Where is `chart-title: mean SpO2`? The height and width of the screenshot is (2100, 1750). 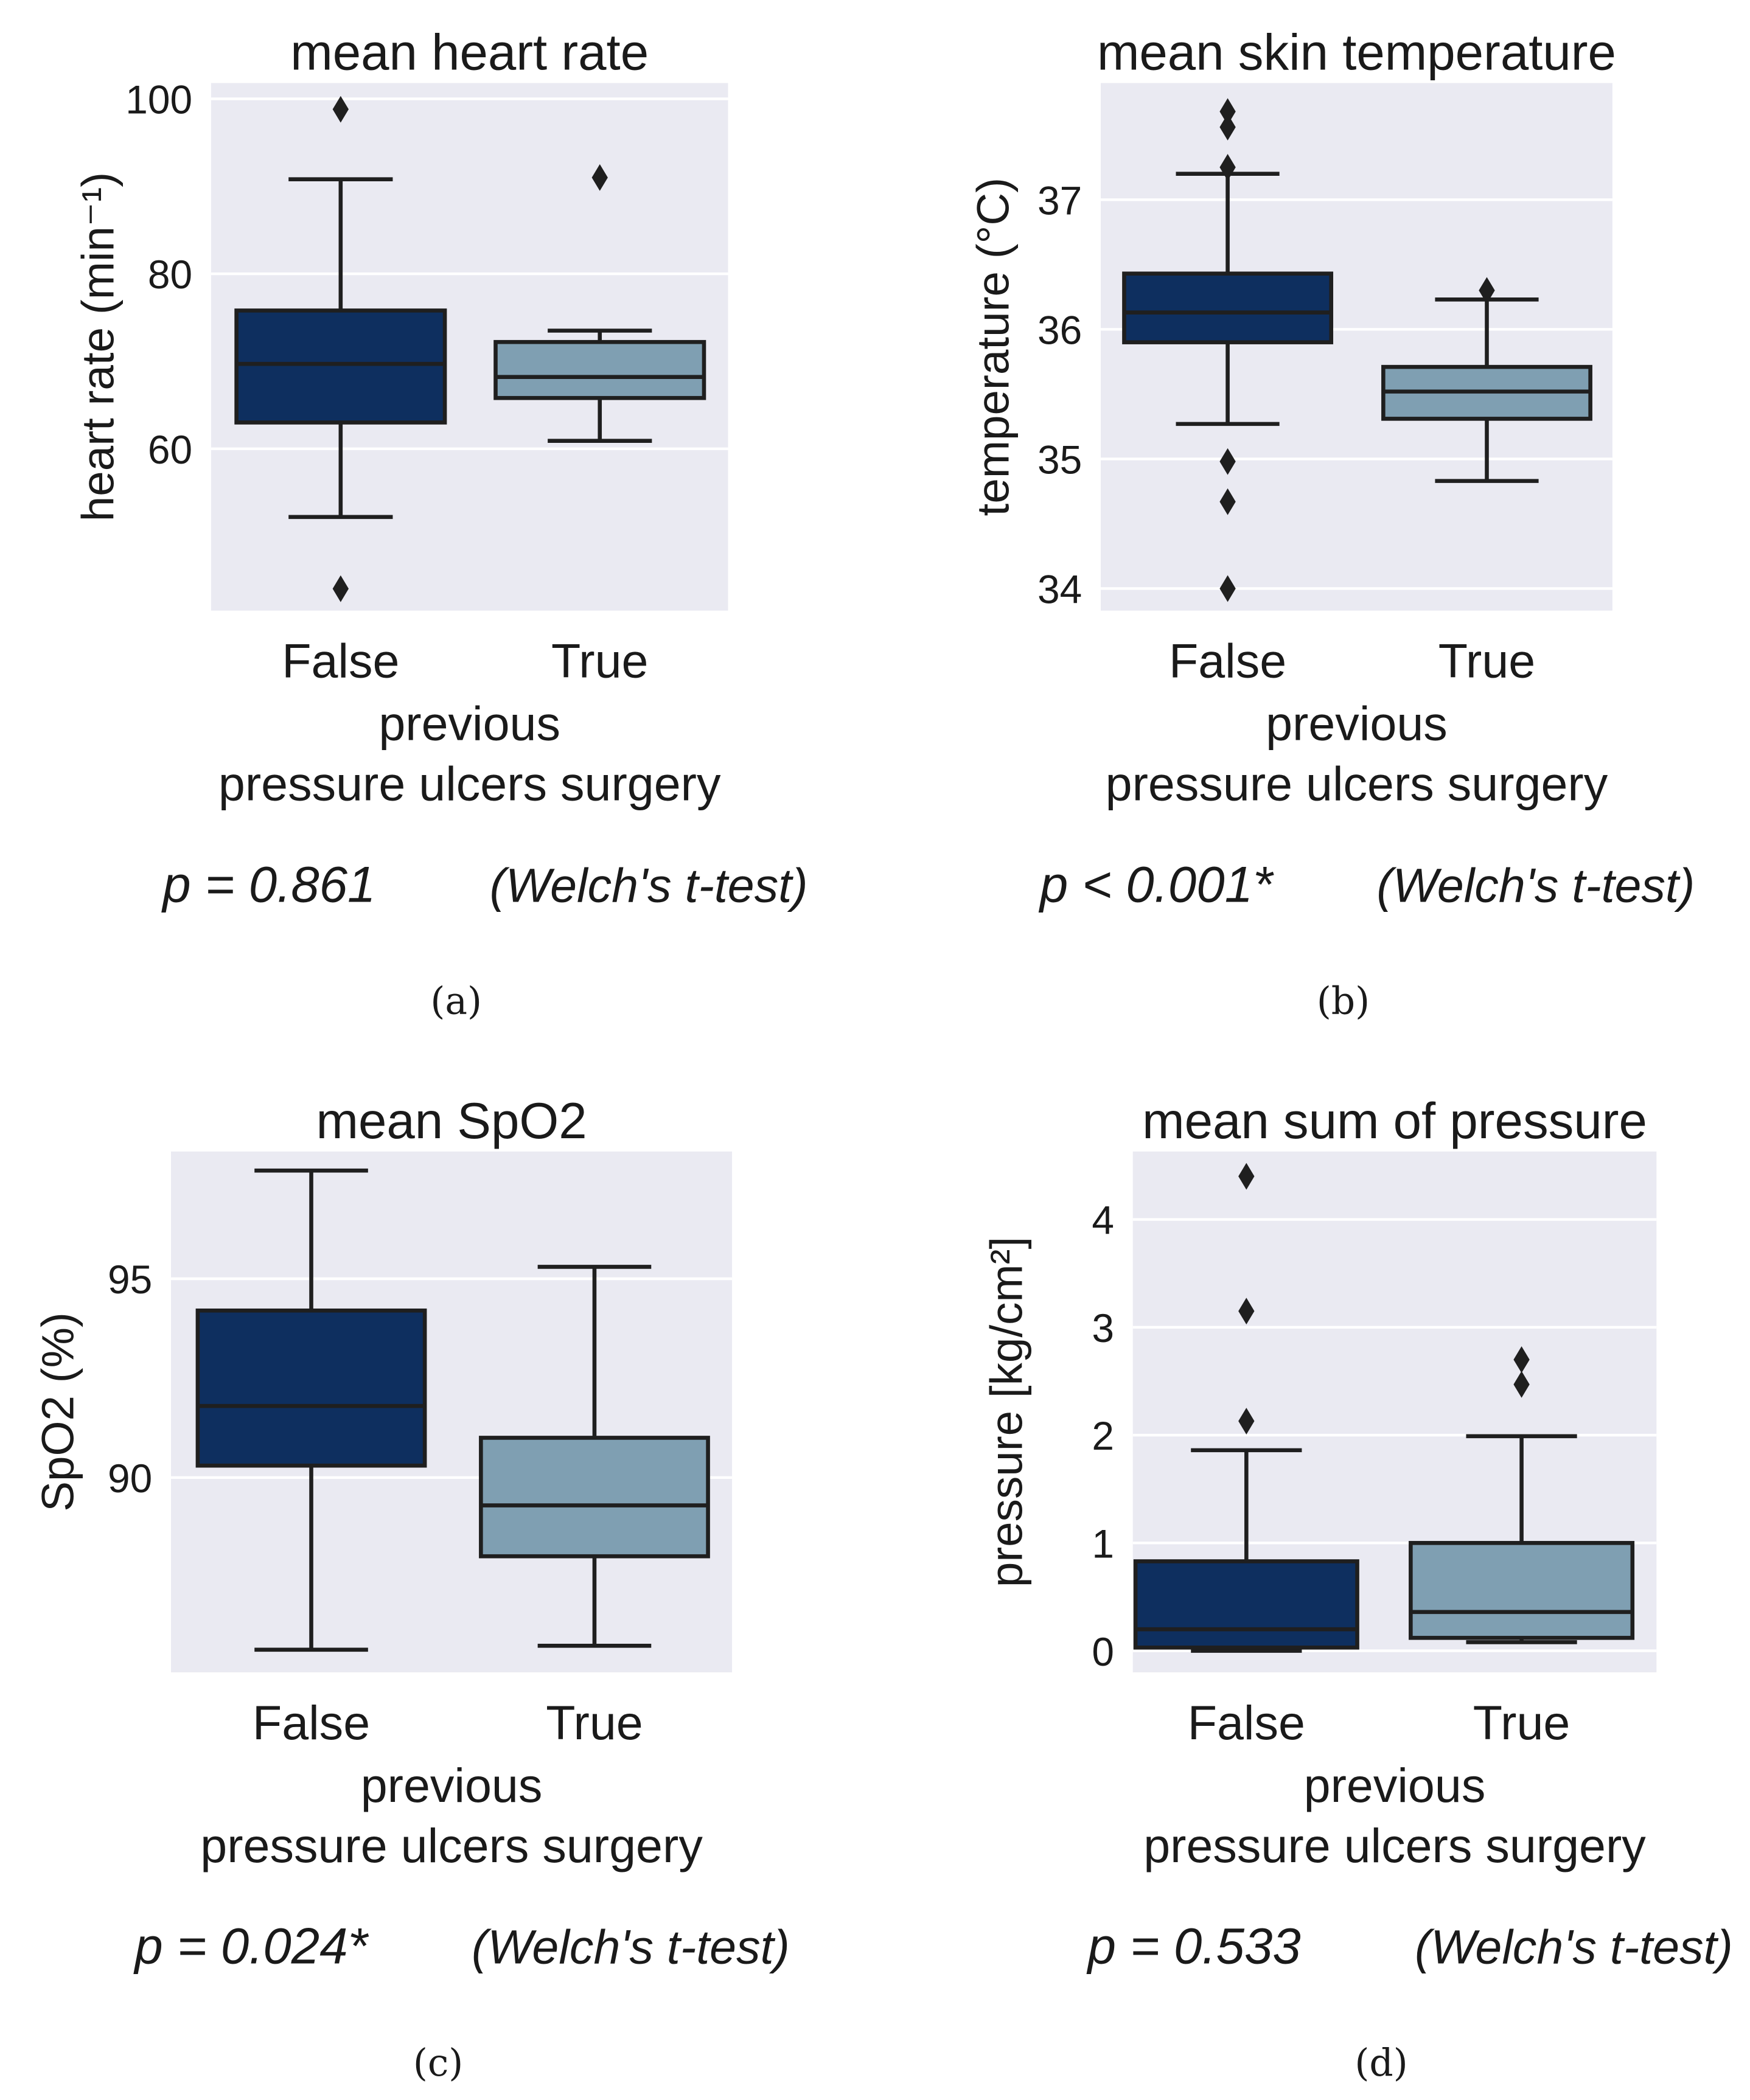
chart-title: mean SpO2 is located at coordinates (451, 1120).